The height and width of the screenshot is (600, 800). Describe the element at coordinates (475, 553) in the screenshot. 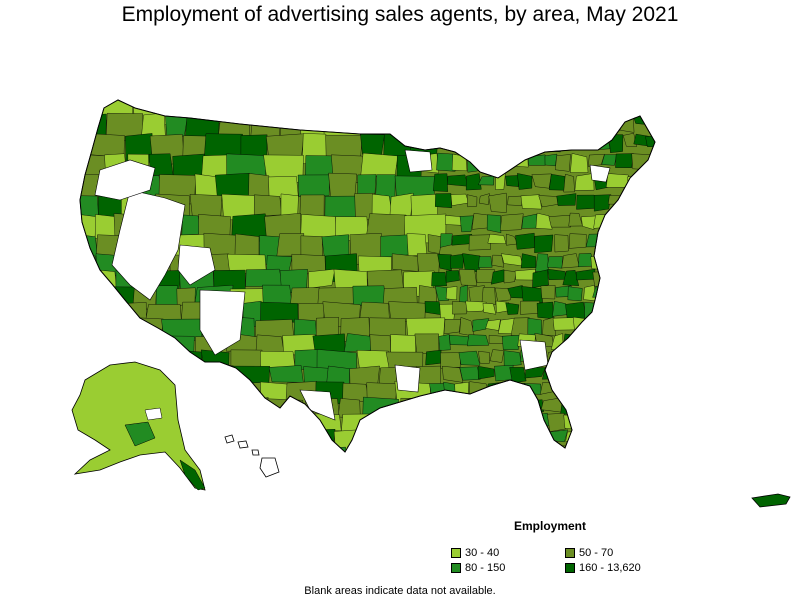

I see `legend-item-30-40: 30 - 40` at that location.